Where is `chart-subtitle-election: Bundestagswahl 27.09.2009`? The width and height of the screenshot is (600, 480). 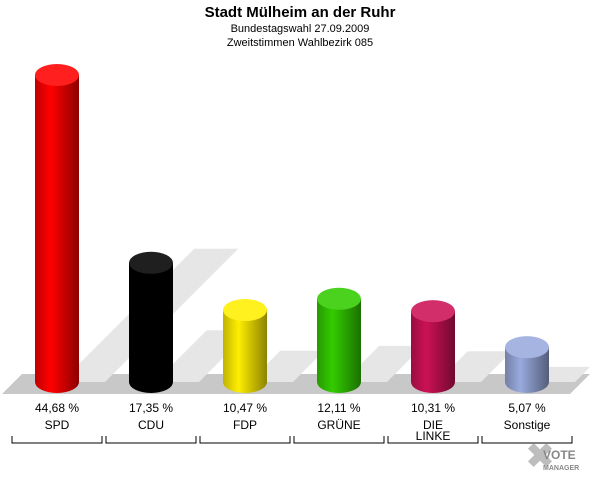
chart-subtitle-election: Bundestagswahl 27.09.2009 is located at coordinates (300, 29).